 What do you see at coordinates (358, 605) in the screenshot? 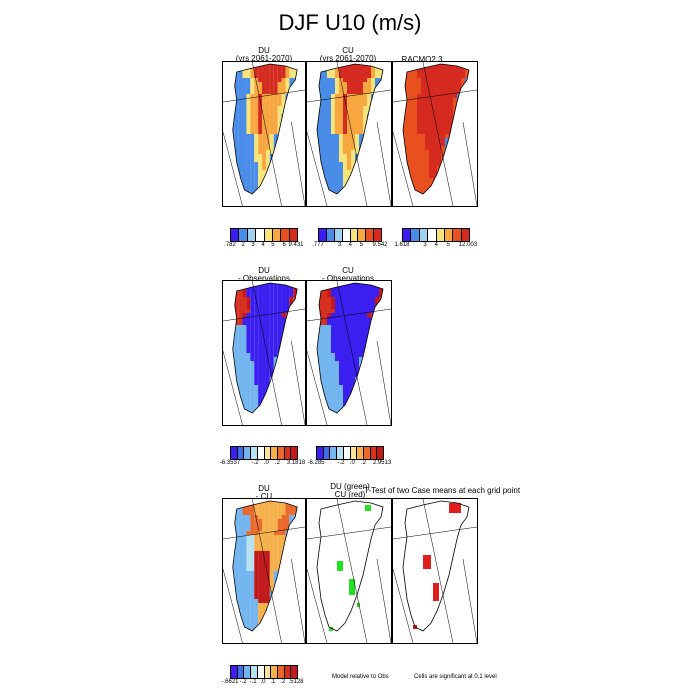
I see `significant-cell` at bounding box center [358, 605].